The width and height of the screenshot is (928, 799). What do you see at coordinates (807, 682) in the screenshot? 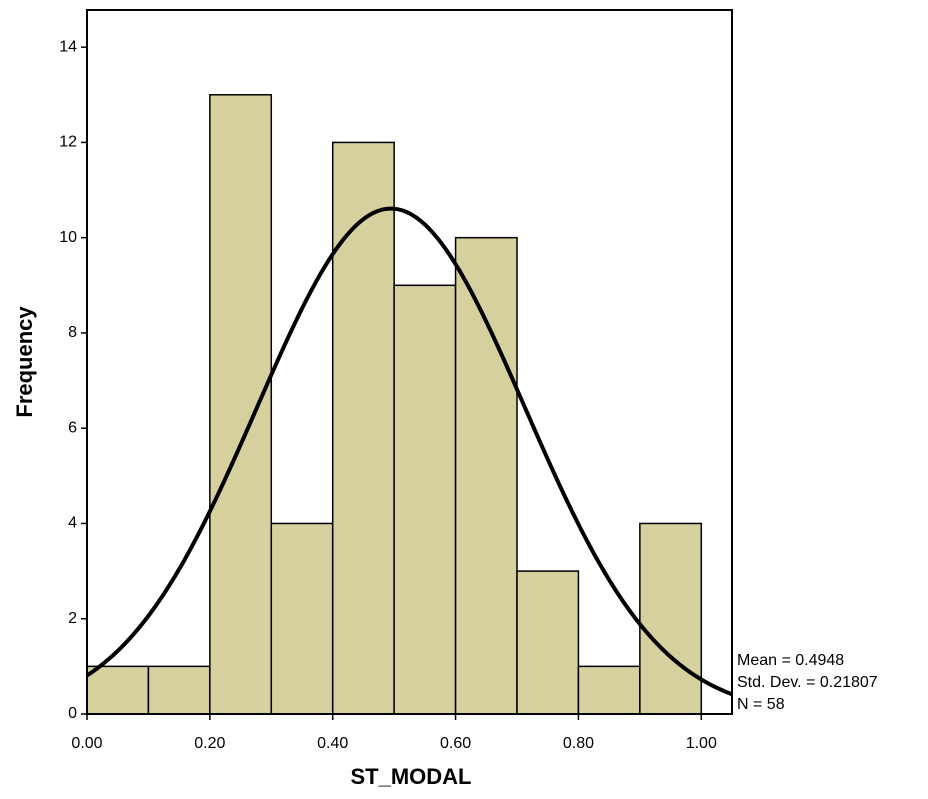
I see `stats-label: Std. Dev. = 0.21807` at bounding box center [807, 682].